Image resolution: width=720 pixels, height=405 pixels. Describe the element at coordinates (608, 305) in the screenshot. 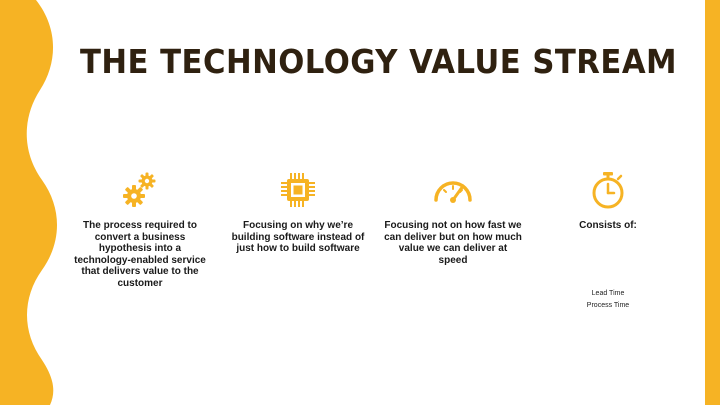

I see `sub-item-process-time: Process Time` at that location.